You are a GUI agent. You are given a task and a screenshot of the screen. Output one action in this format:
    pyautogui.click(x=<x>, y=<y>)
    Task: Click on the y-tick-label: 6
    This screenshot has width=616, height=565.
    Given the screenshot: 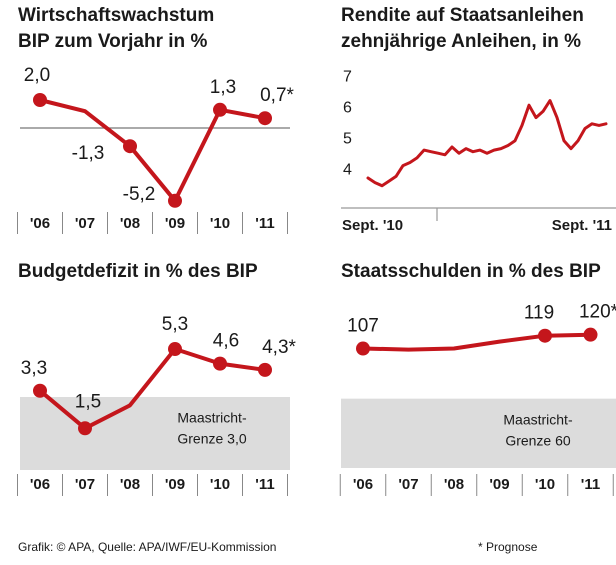 What is the action you would take?
    pyautogui.click(x=347, y=108)
    